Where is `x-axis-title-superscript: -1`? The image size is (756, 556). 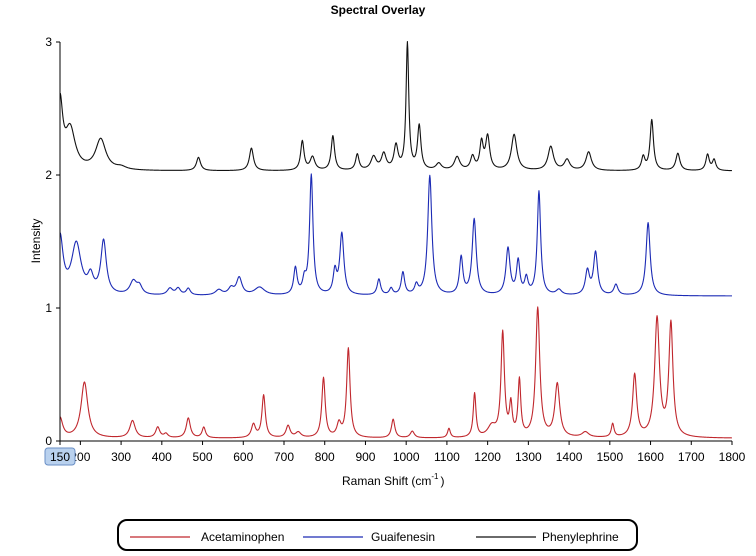 x-axis-title-superscript: -1 is located at coordinates (435, 476).